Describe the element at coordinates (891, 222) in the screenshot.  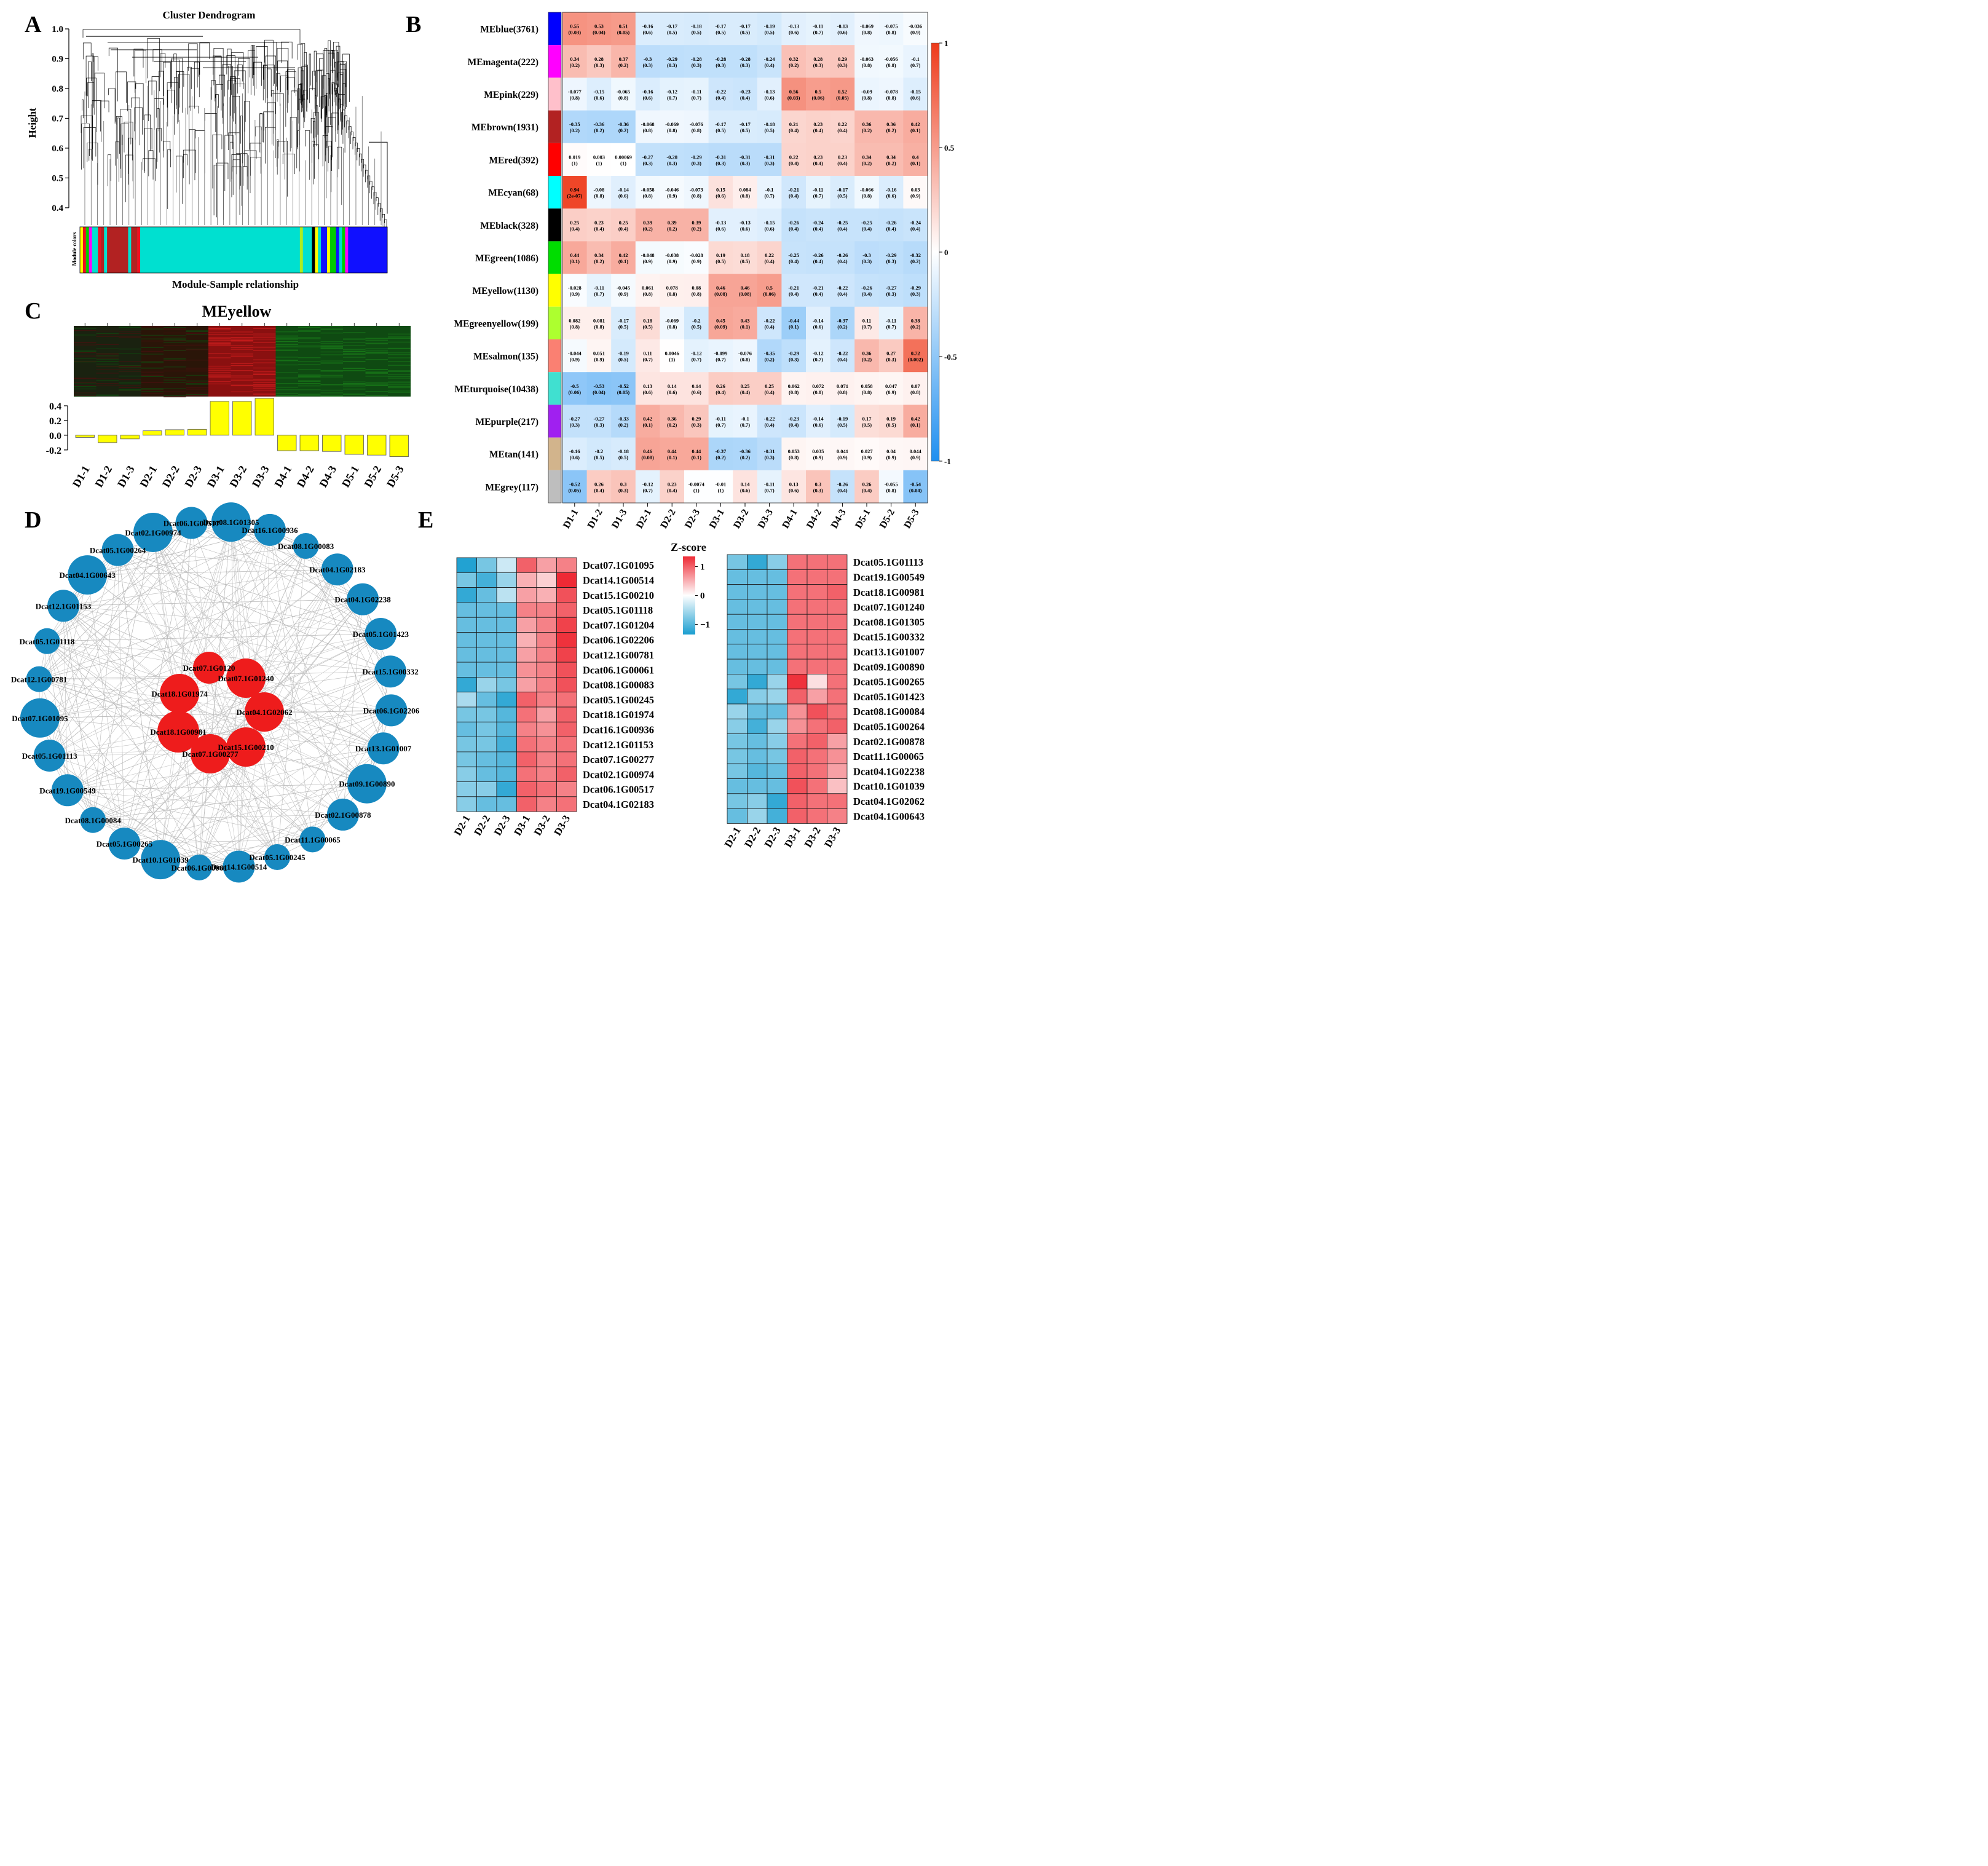
I see `correlation-value: -0.26` at that location.